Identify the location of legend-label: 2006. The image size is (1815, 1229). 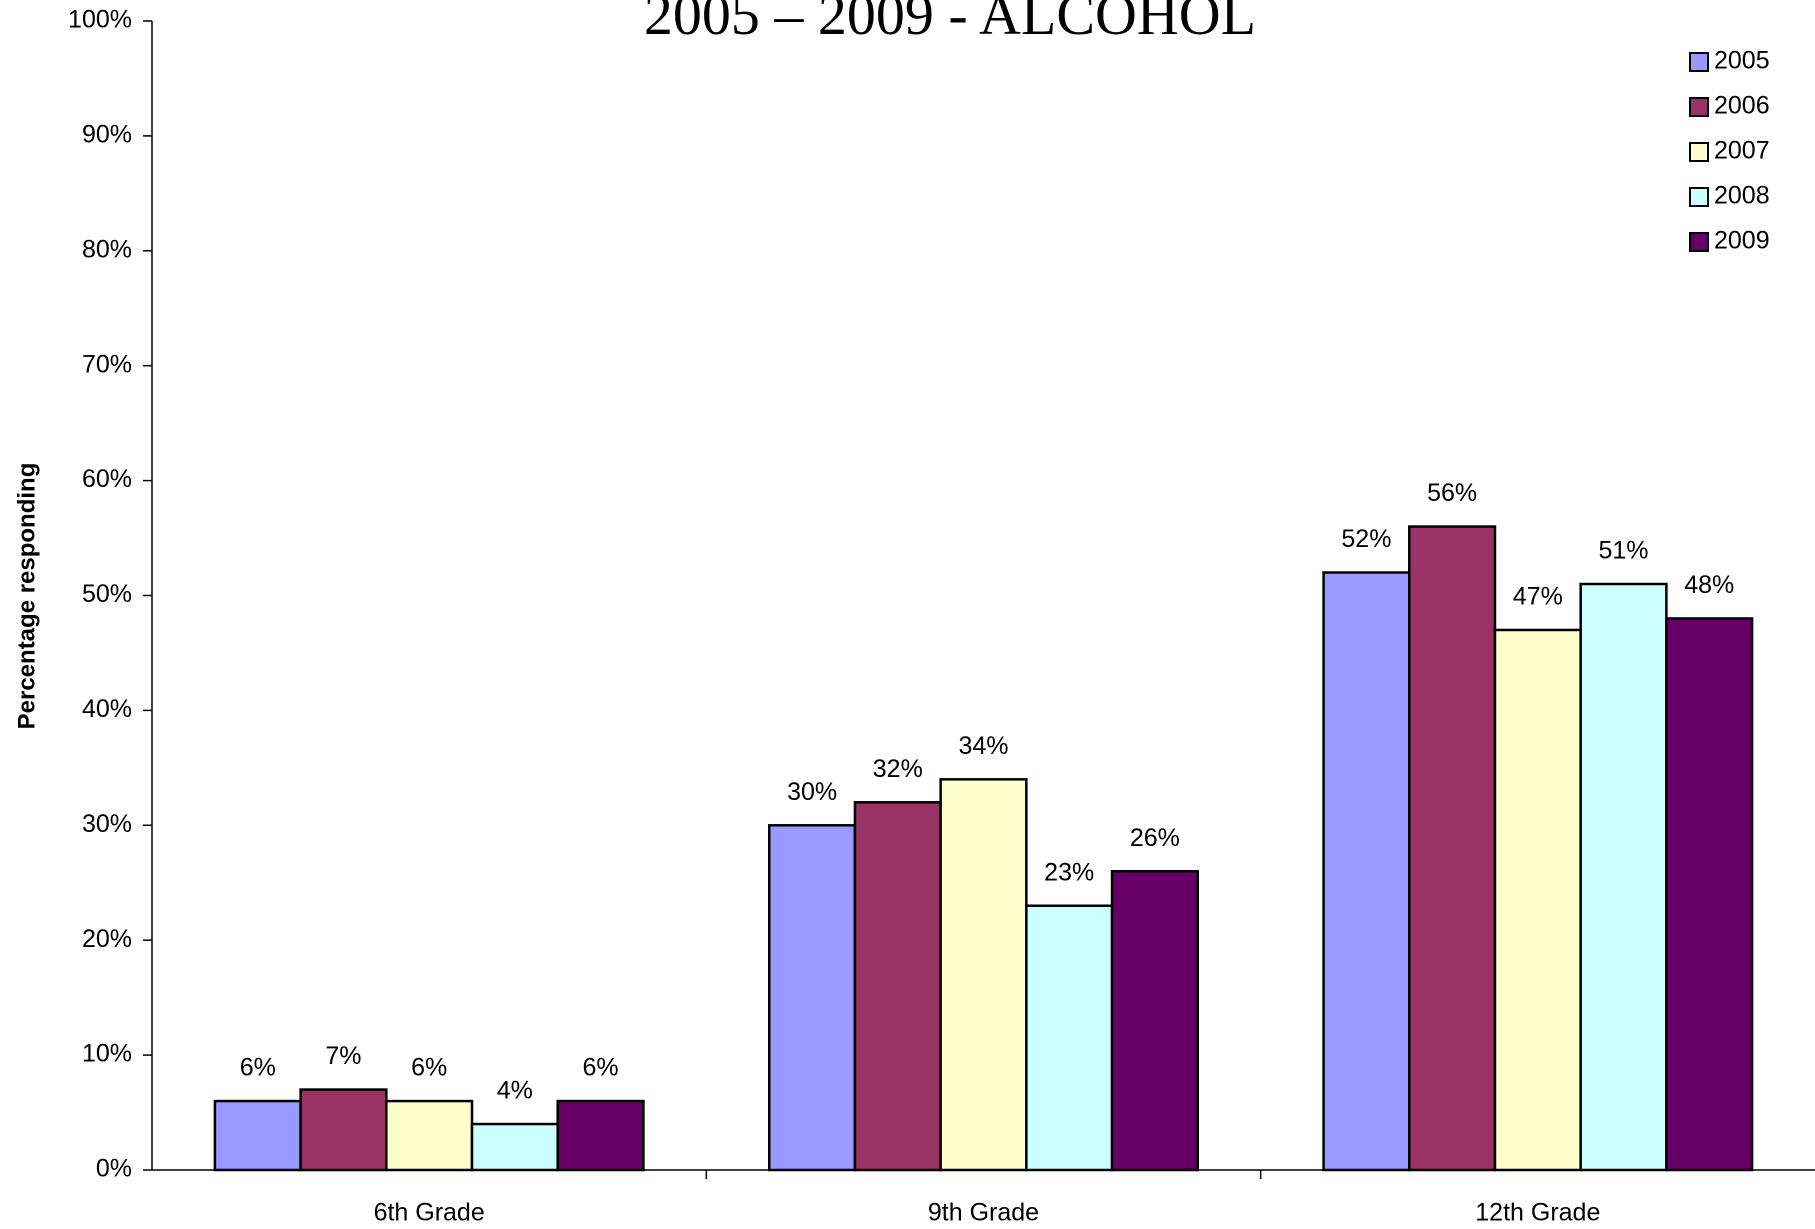
(1742, 106).